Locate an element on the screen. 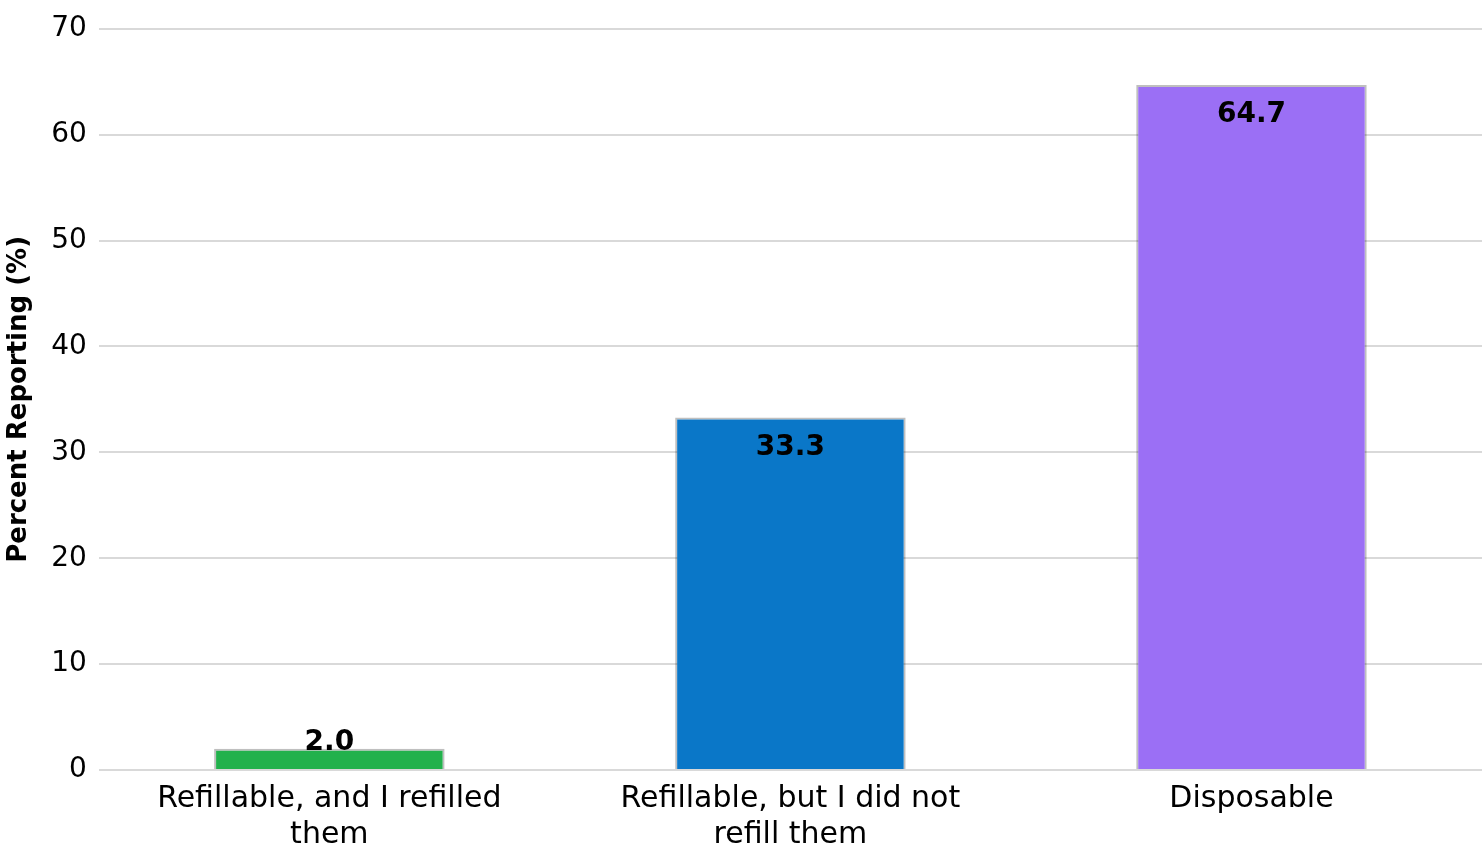 This screenshot has width=1482, height=856. y-tick-label: 70 is located at coordinates (69, 27).